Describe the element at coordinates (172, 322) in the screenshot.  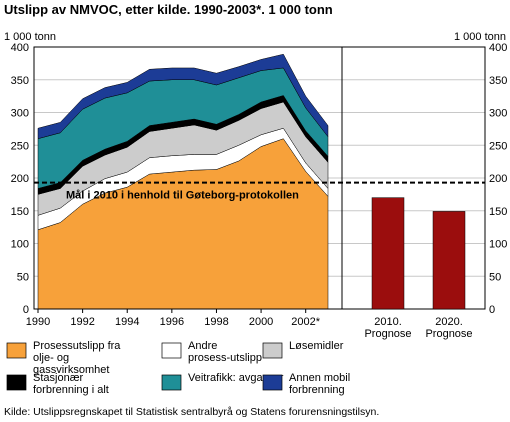
I see `x-tick-label: 1996` at that location.